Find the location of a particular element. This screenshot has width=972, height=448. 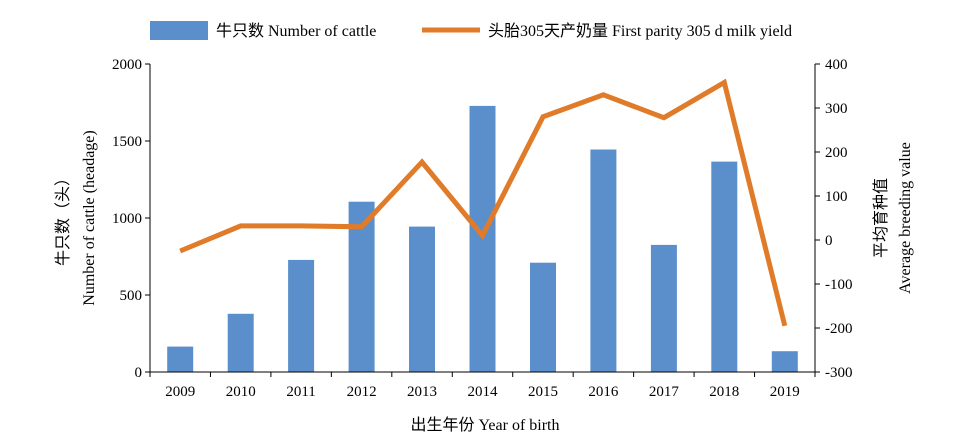

legend-line-label: 头胎305天产奶量 First parity 305 d milk yield is located at coordinates (640, 31).